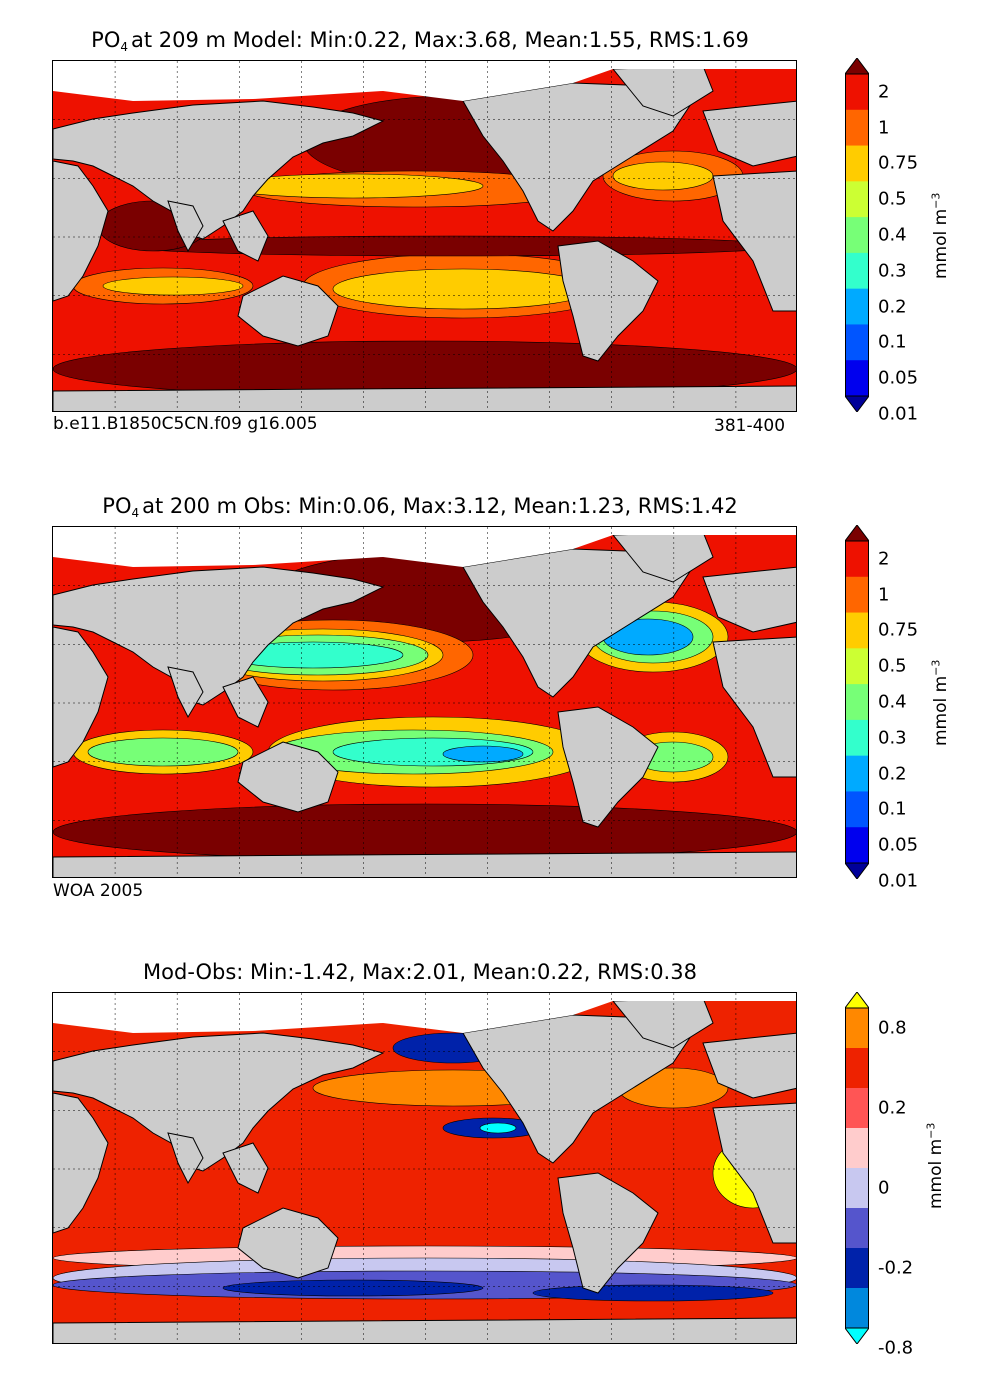 Image resolution: width=987 pixels, height=1374 pixels. Describe the element at coordinates (124, 47) in the screenshot. I see `panel1-title-sub: 4` at that location.